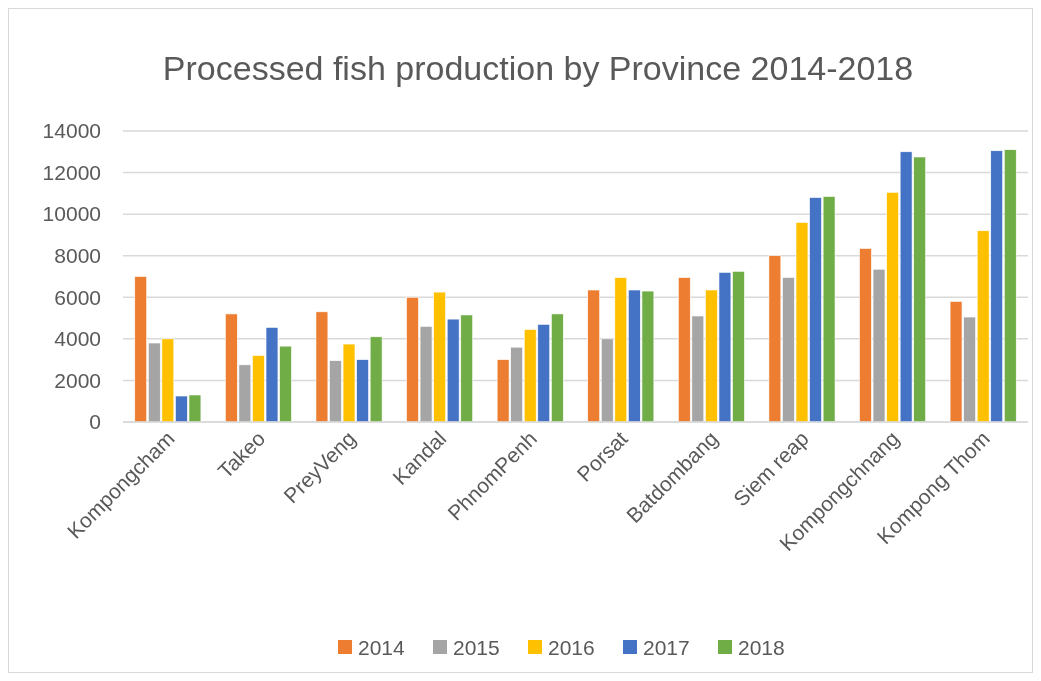  I want to click on legend-label: 2016, so click(571, 648).